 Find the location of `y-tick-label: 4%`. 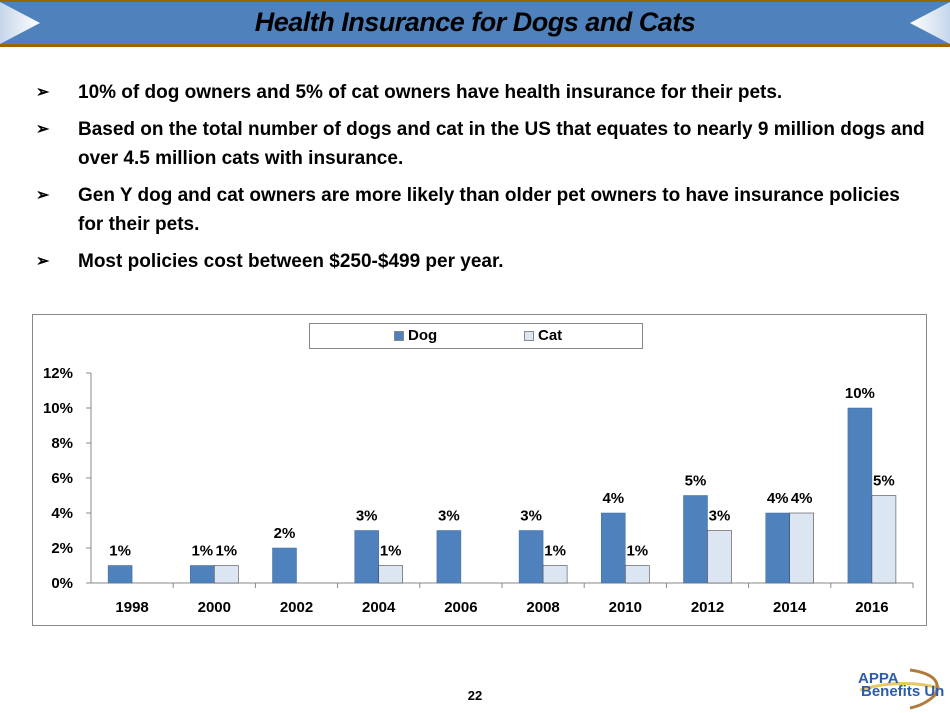

y-tick-label: 4% is located at coordinates (62, 513).